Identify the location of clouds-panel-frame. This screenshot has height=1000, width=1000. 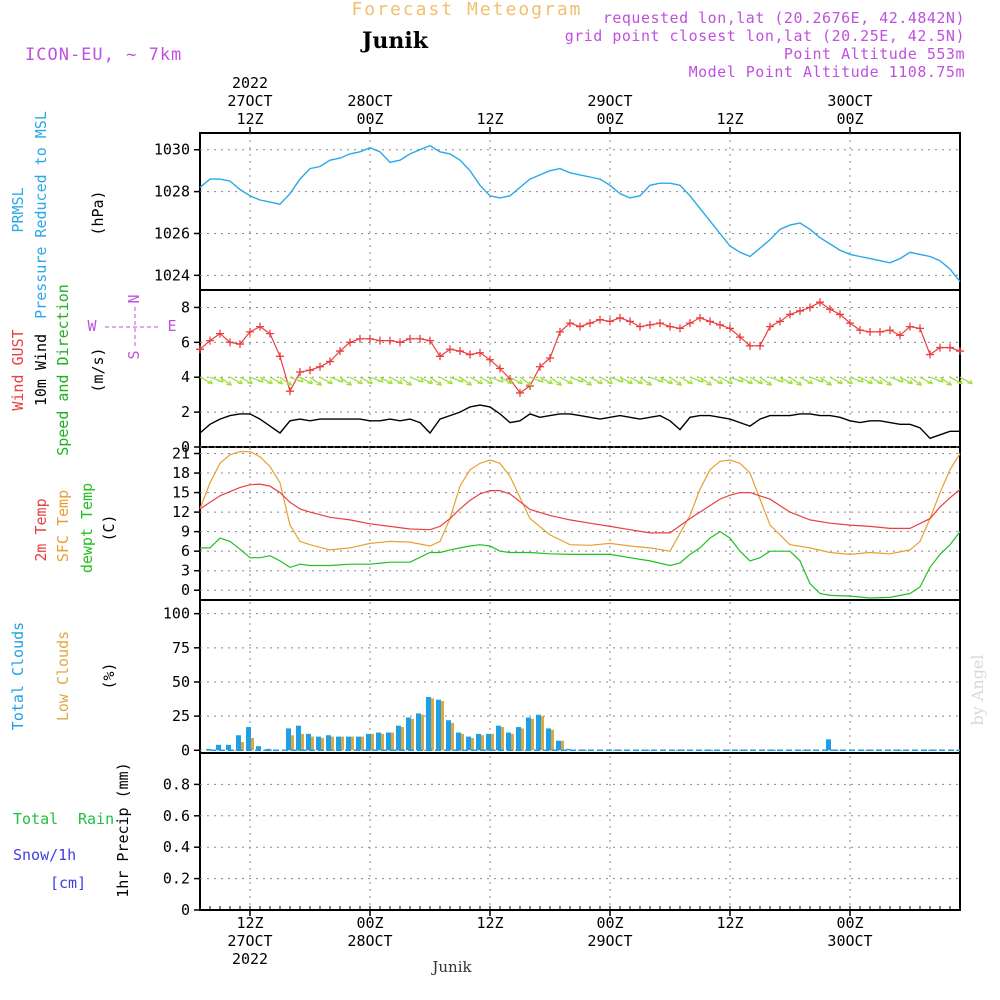
(580, 676).